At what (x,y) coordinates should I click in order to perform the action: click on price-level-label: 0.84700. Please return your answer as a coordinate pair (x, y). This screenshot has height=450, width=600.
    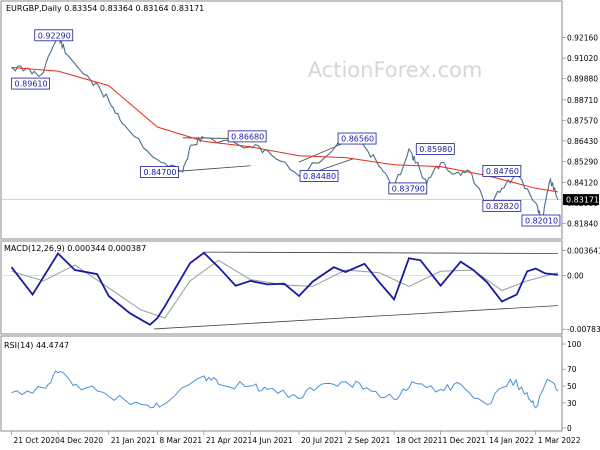
    Looking at the image, I should click on (159, 172).